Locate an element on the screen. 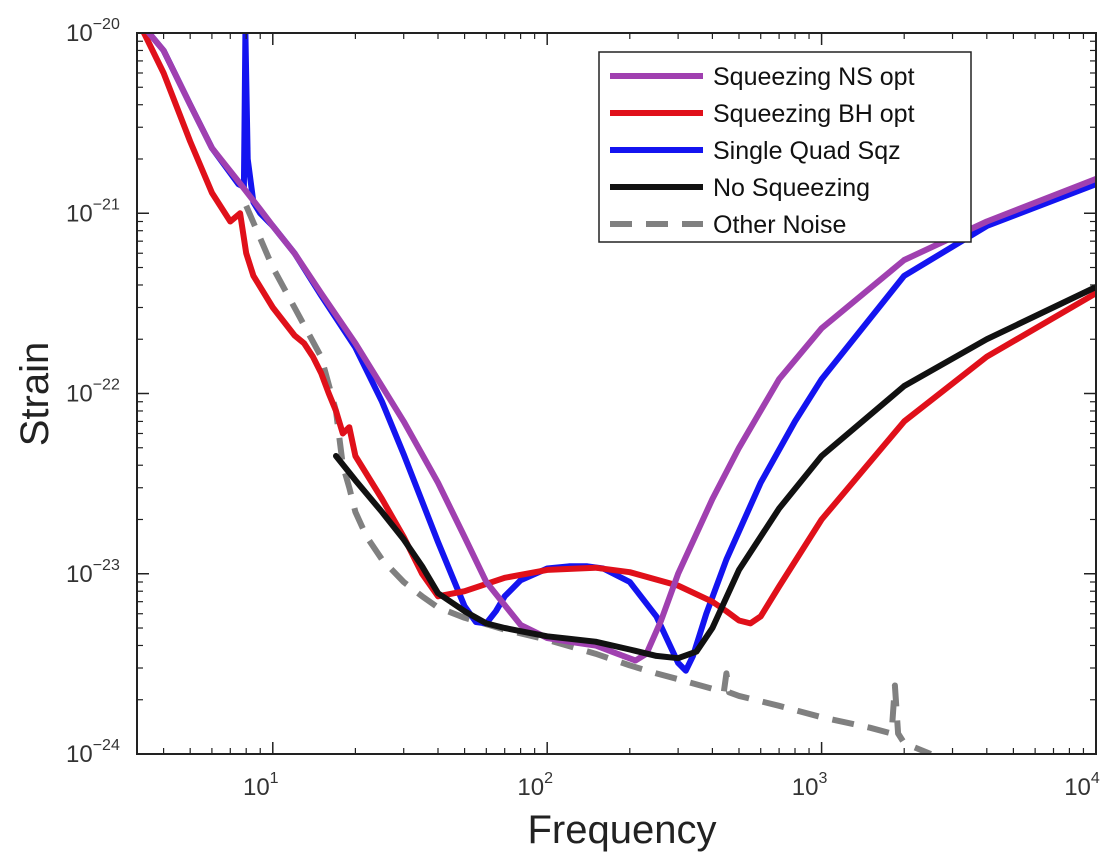  legend-item-no-squeezing: No Squeezing is located at coordinates (740, 188).